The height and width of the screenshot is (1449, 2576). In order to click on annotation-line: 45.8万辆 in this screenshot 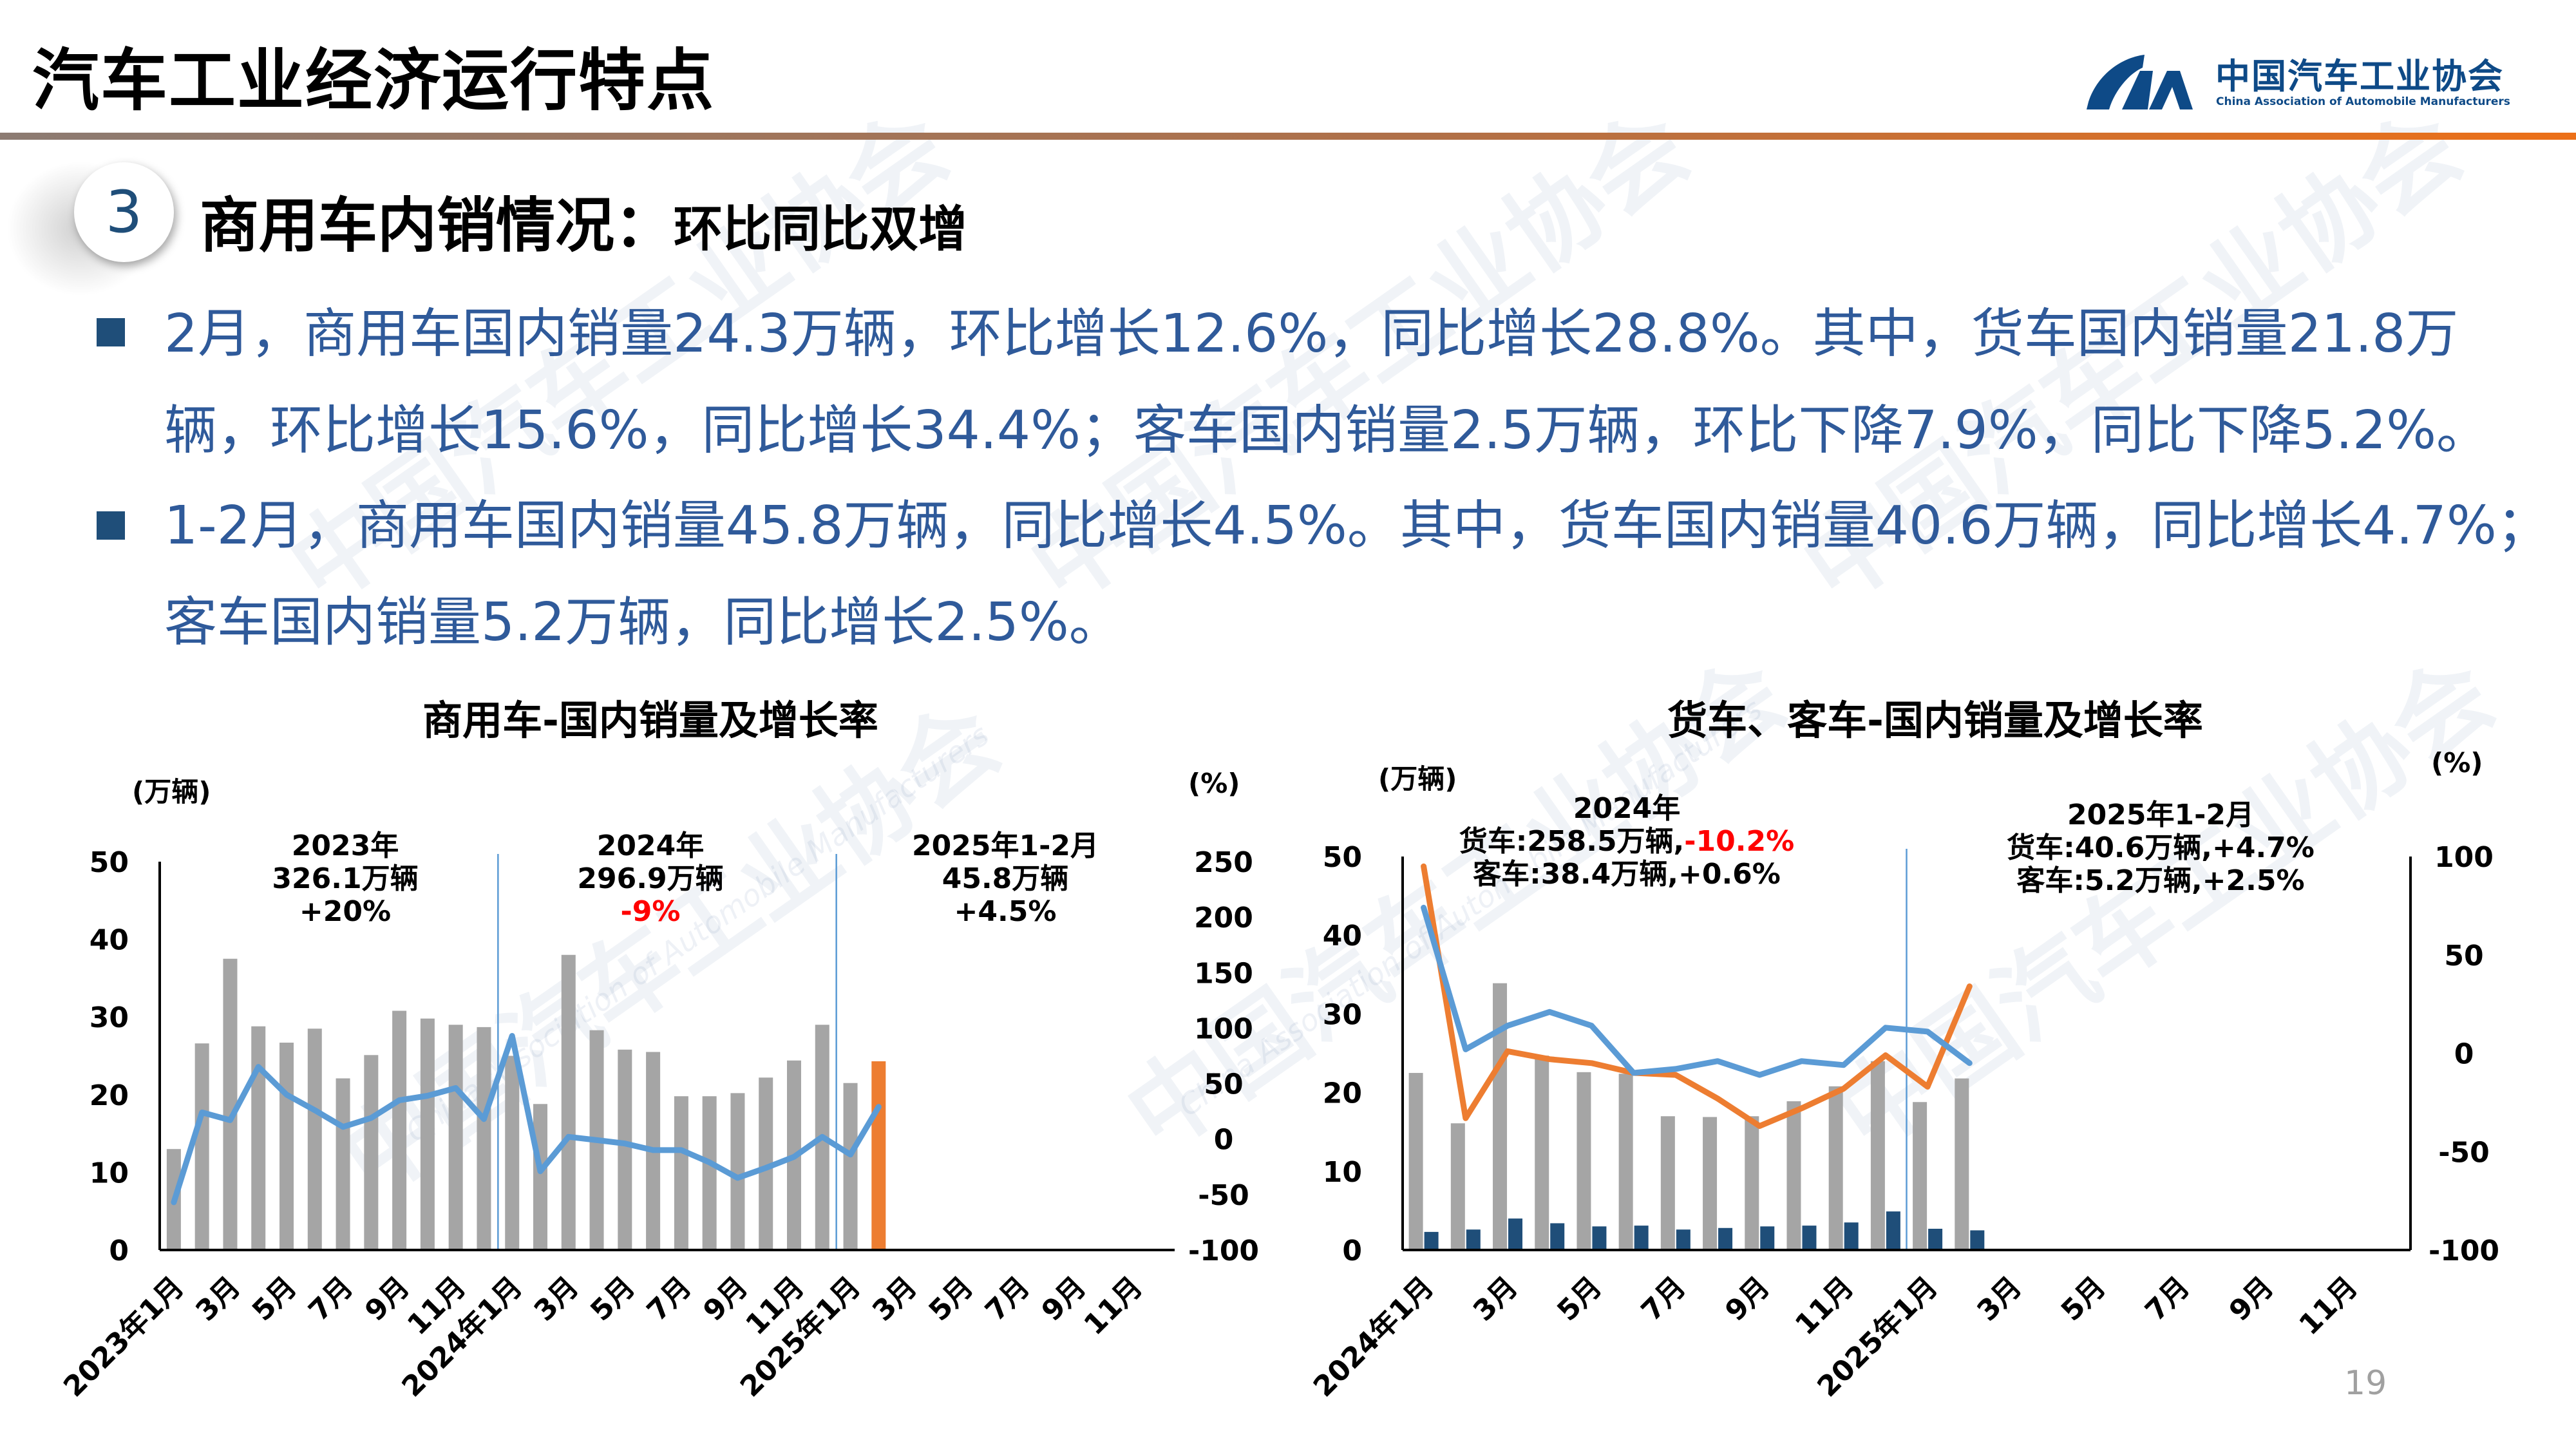, I will do `click(1006, 878)`.